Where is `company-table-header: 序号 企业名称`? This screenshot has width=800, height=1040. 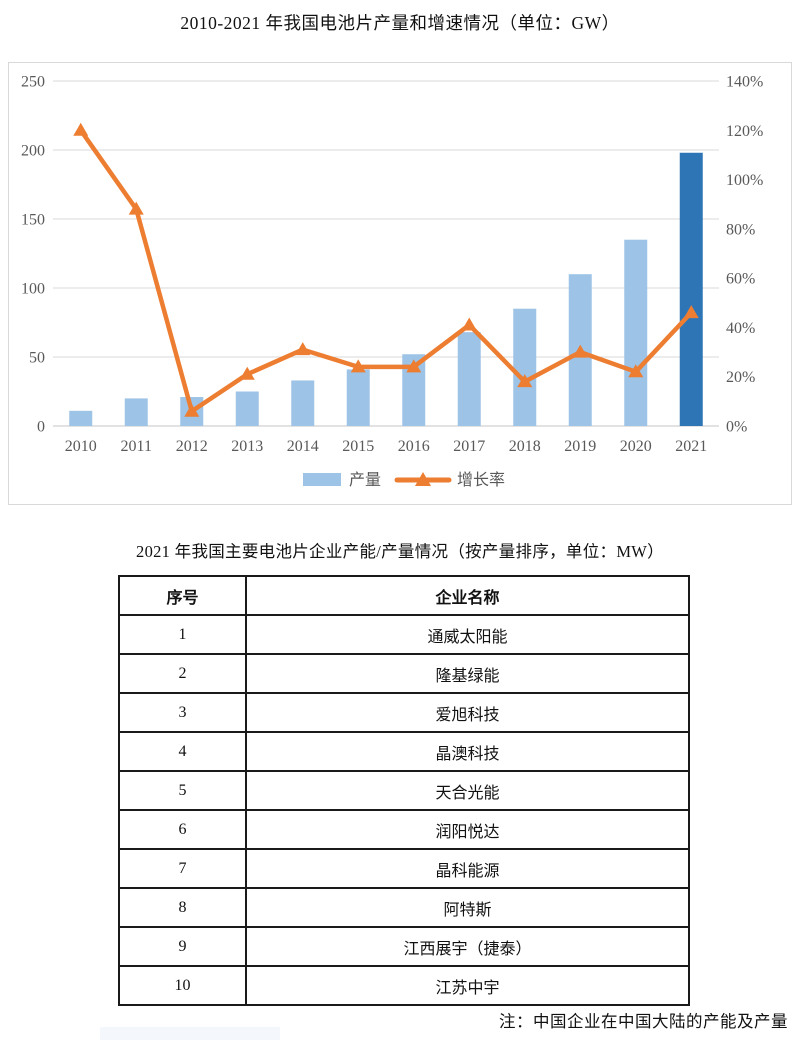 company-table-header: 序号 企业名称 is located at coordinates (404, 595).